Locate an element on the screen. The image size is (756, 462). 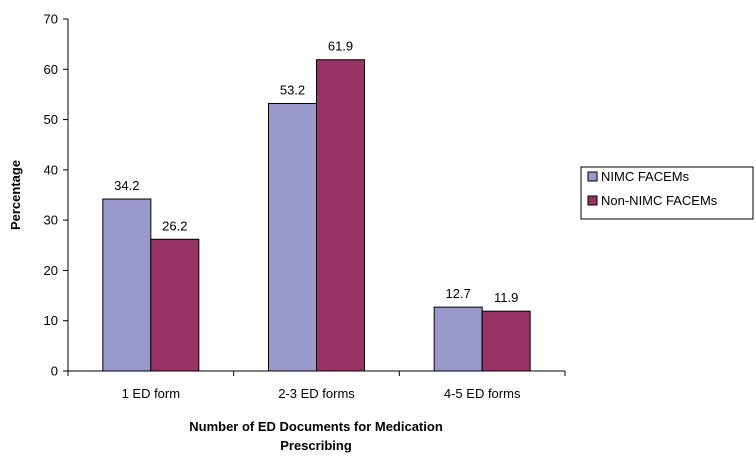
y-axis-title: Percentage is located at coordinates (15, 195).